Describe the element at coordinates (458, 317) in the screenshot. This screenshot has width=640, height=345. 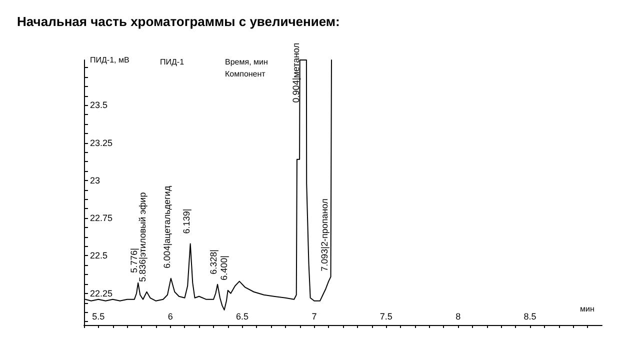
I see `x-tick-label: 8` at that location.